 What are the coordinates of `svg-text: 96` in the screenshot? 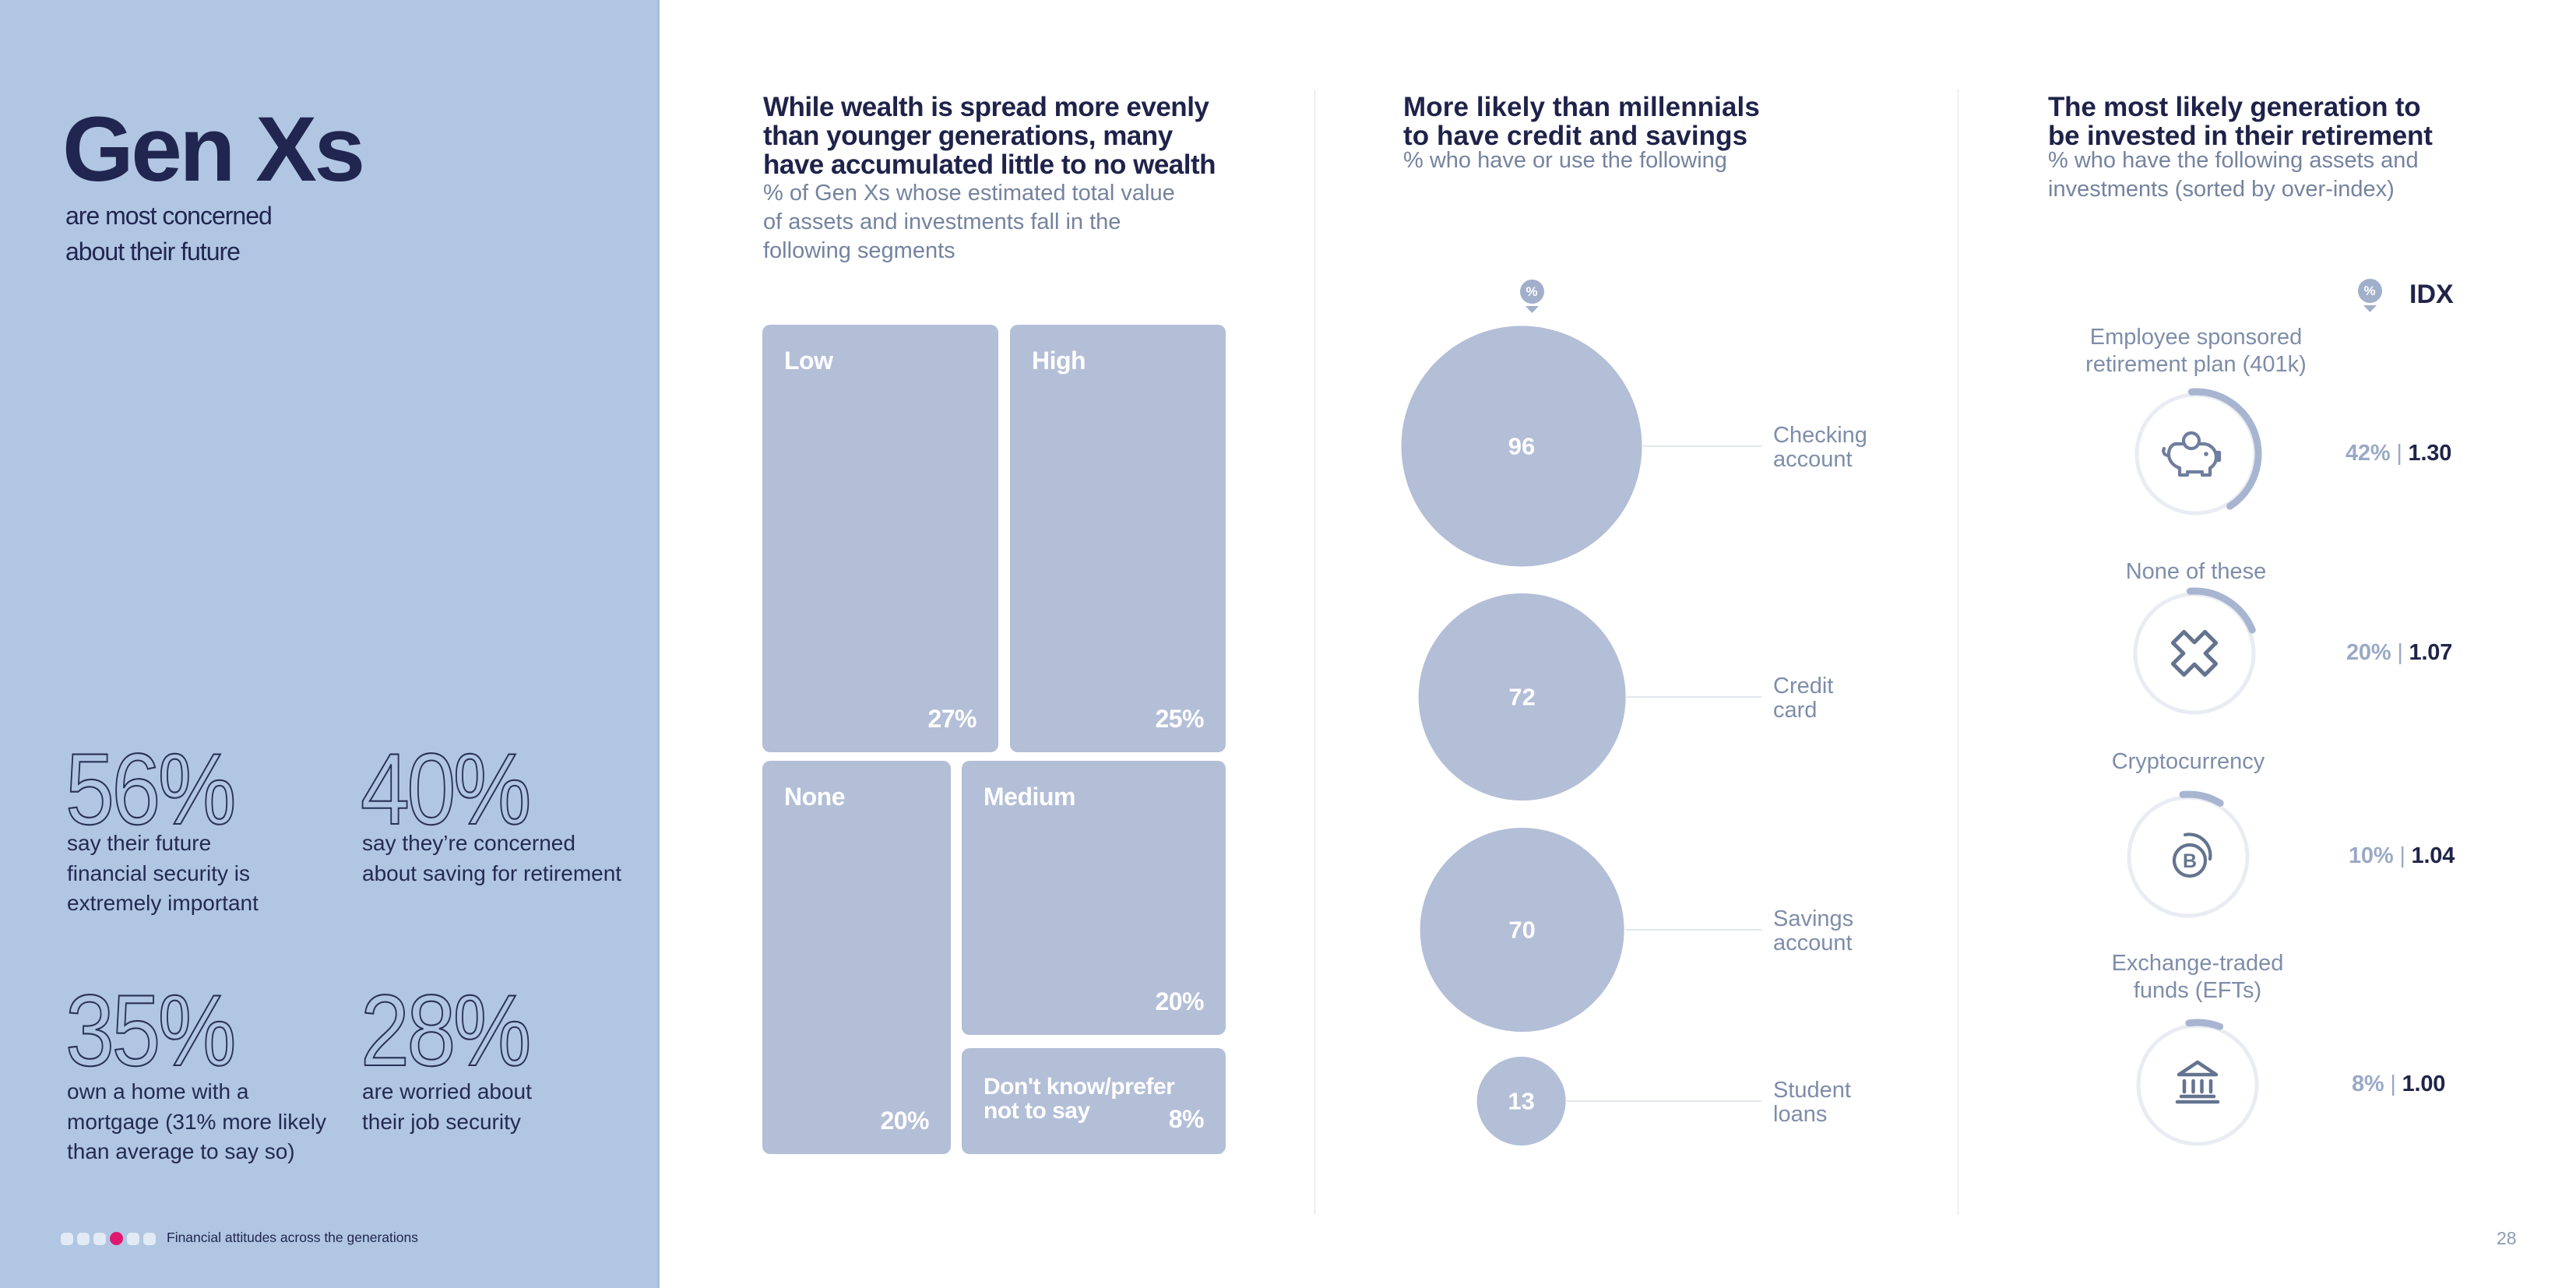 It's located at (1521, 446).